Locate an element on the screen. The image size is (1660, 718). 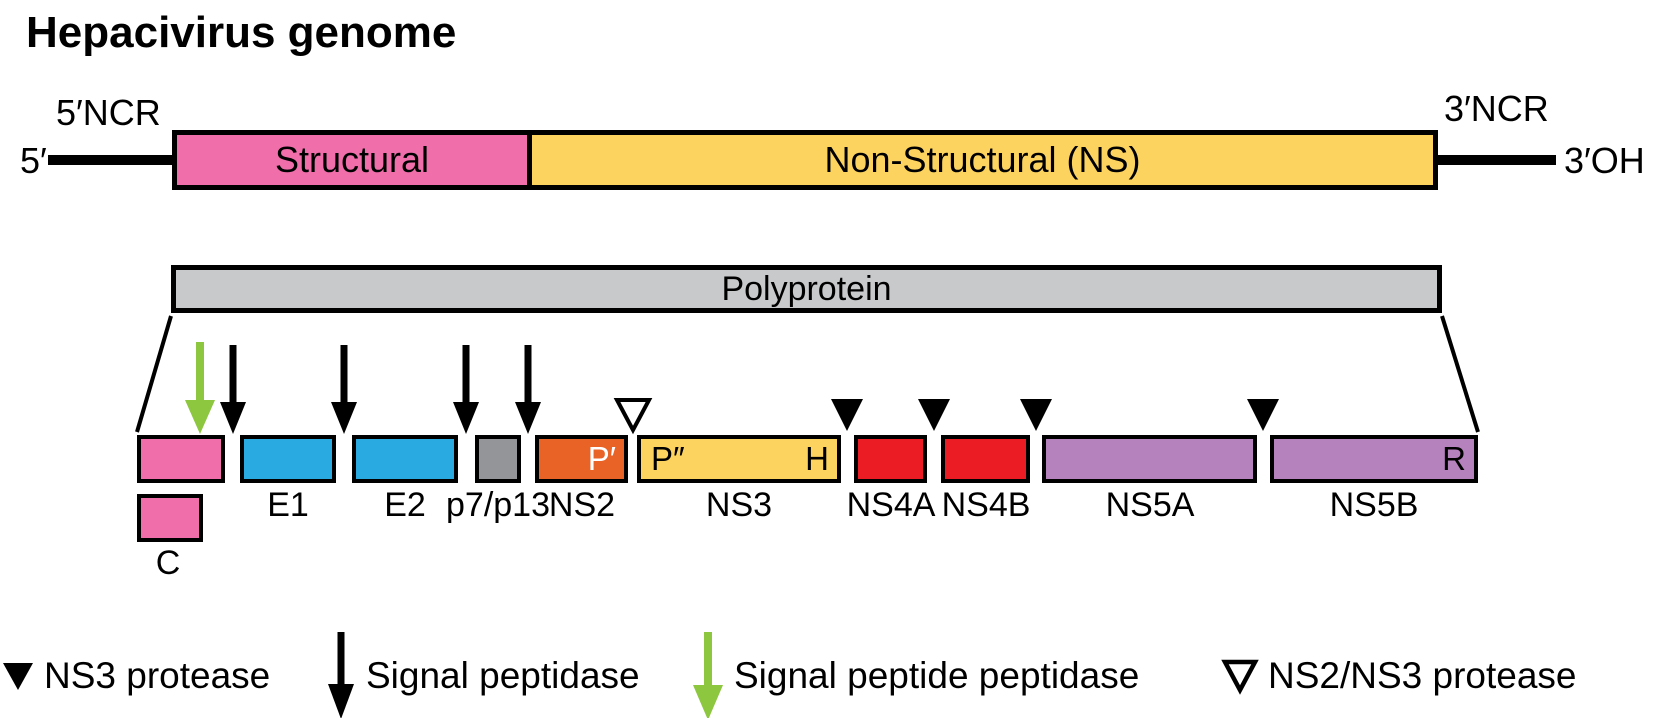
product-box-ns5b: R is located at coordinates (1374, 459).